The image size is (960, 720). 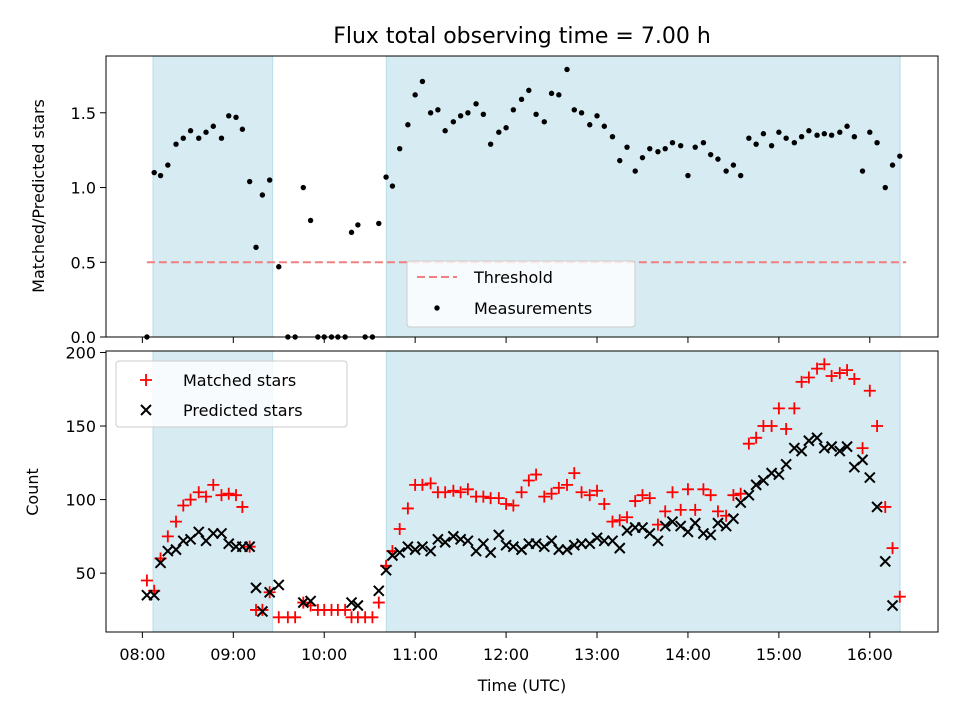 I want to click on x-tick-label: 13:00, so click(x=597, y=654).